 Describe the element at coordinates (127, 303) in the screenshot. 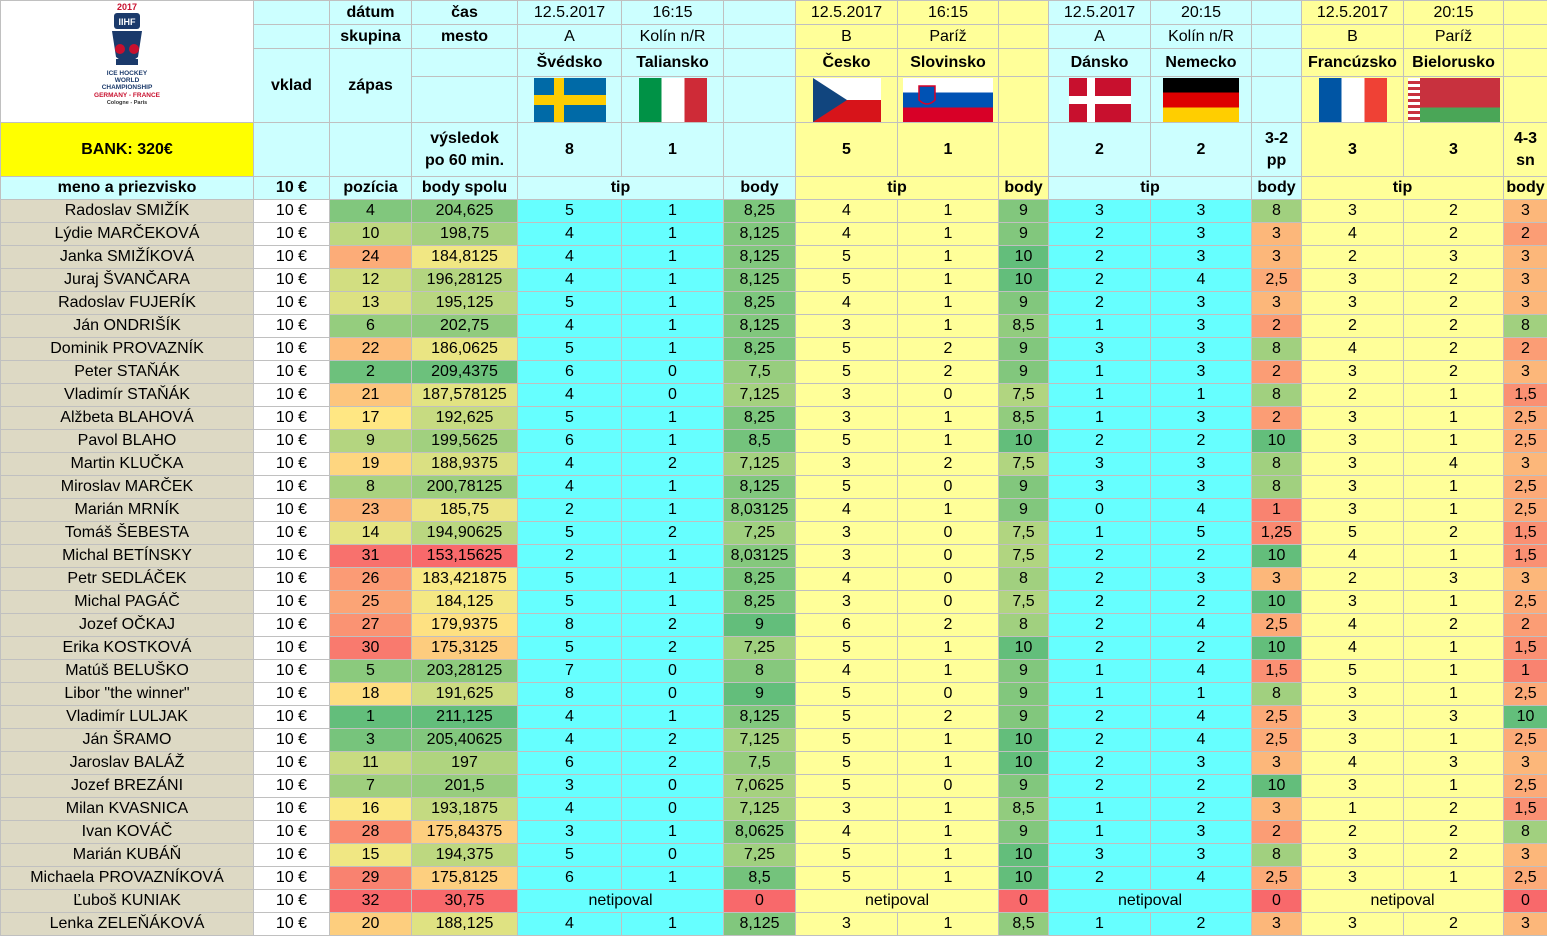

I see `player-name: Radoslav FUJERÍK` at that location.